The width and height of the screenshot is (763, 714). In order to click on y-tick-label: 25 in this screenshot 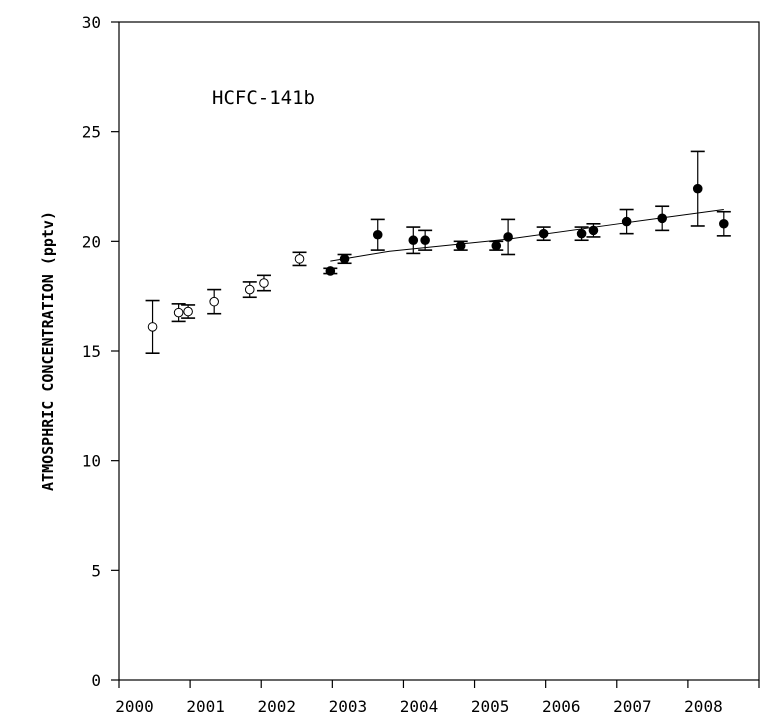, I will do `click(91, 132)`.